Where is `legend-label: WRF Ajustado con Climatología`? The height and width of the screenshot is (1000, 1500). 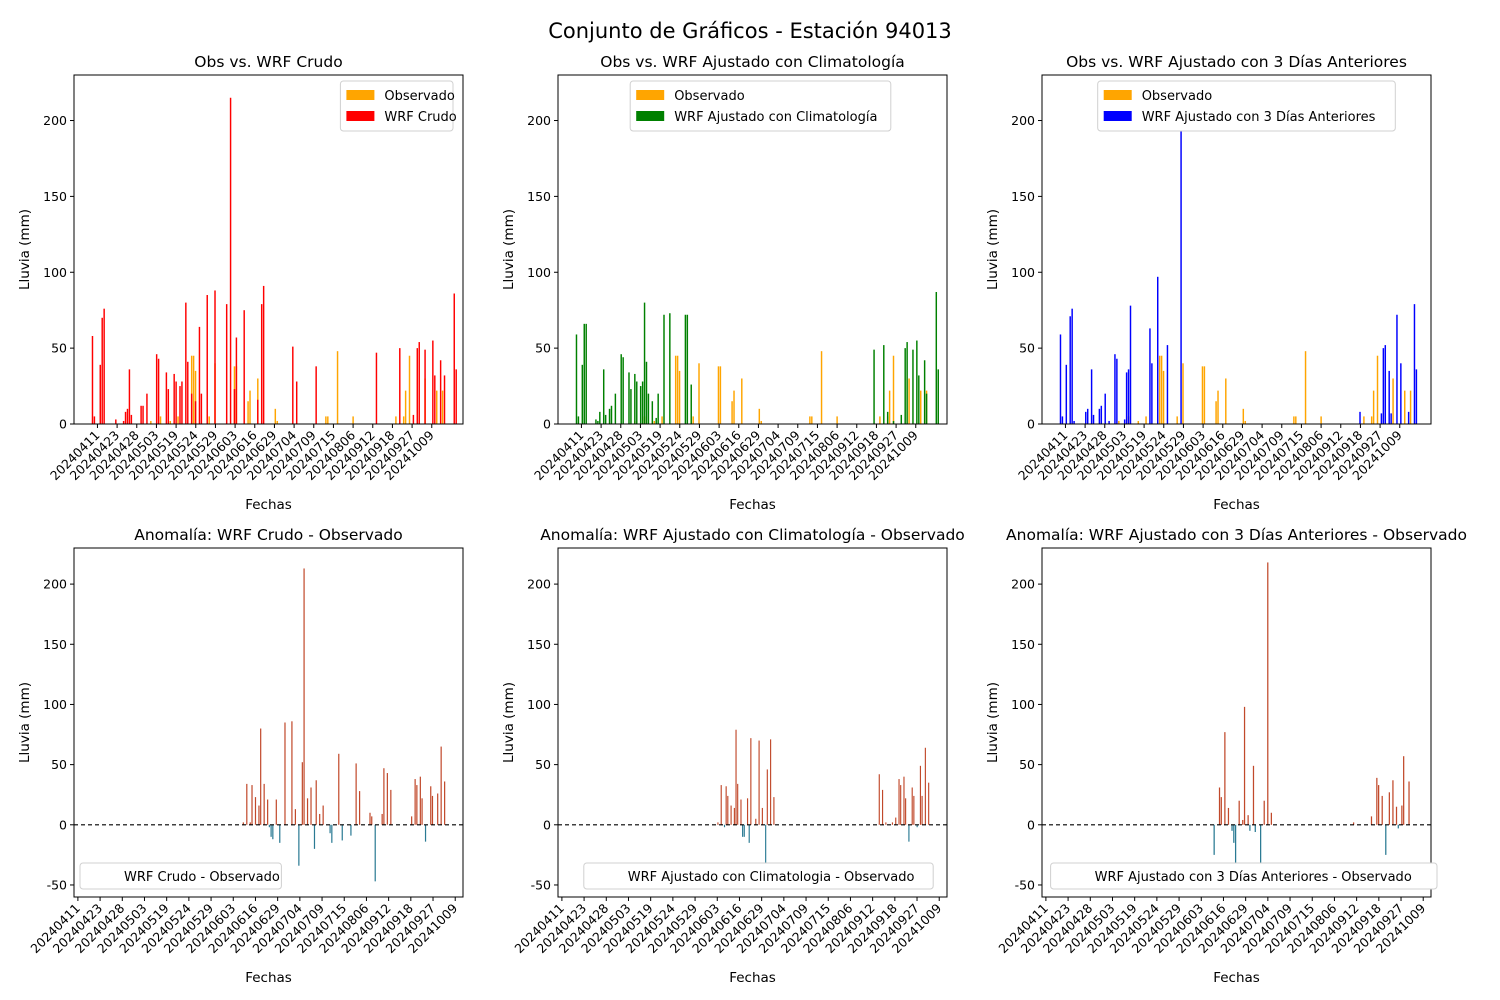
legend-label: WRF Ajustado con Climatología is located at coordinates (775, 117).